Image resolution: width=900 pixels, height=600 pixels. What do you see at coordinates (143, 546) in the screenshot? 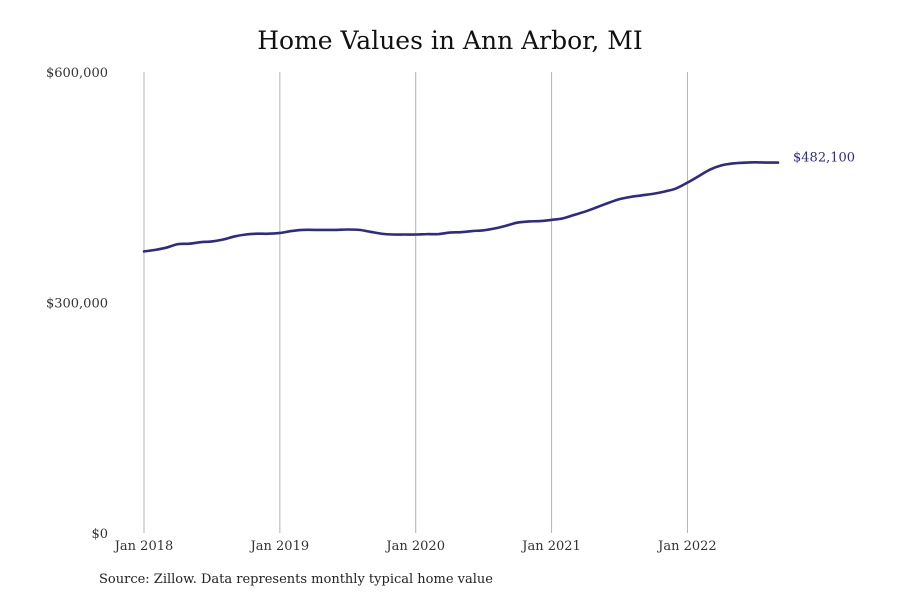
I see `x-tick-label: Jan 2018` at bounding box center [143, 546].